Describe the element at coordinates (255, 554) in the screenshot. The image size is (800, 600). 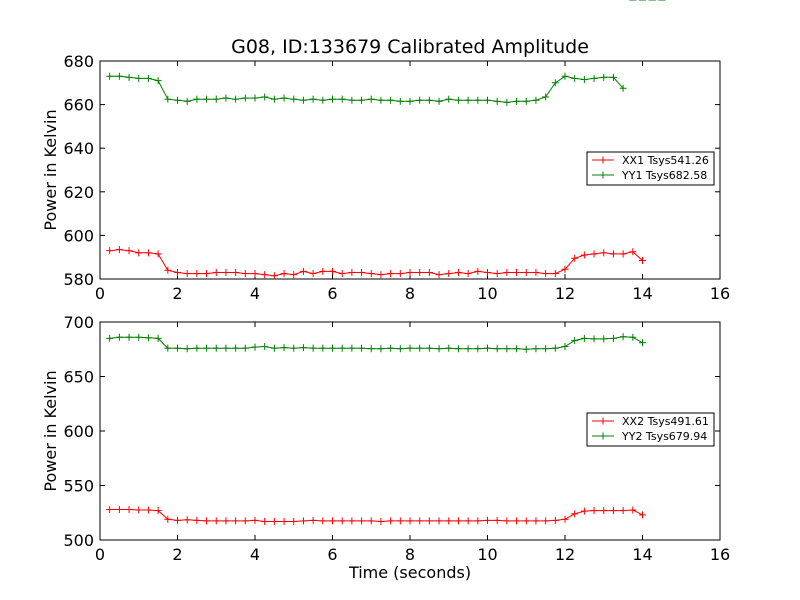
I see `bottom-x-tick-label: 4` at that location.